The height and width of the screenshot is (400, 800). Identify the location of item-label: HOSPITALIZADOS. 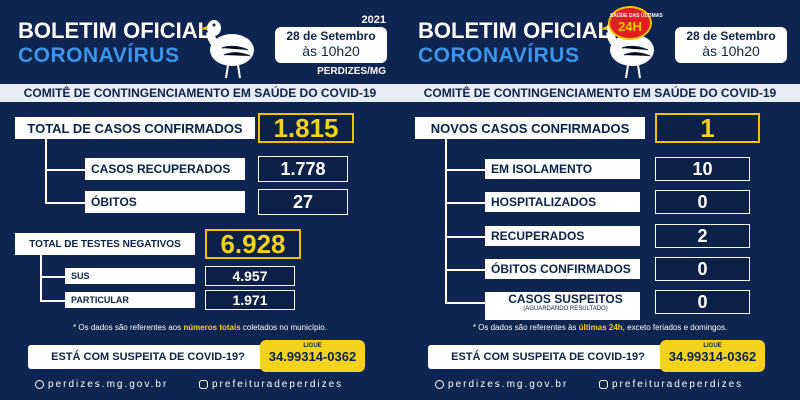
(562, 202).